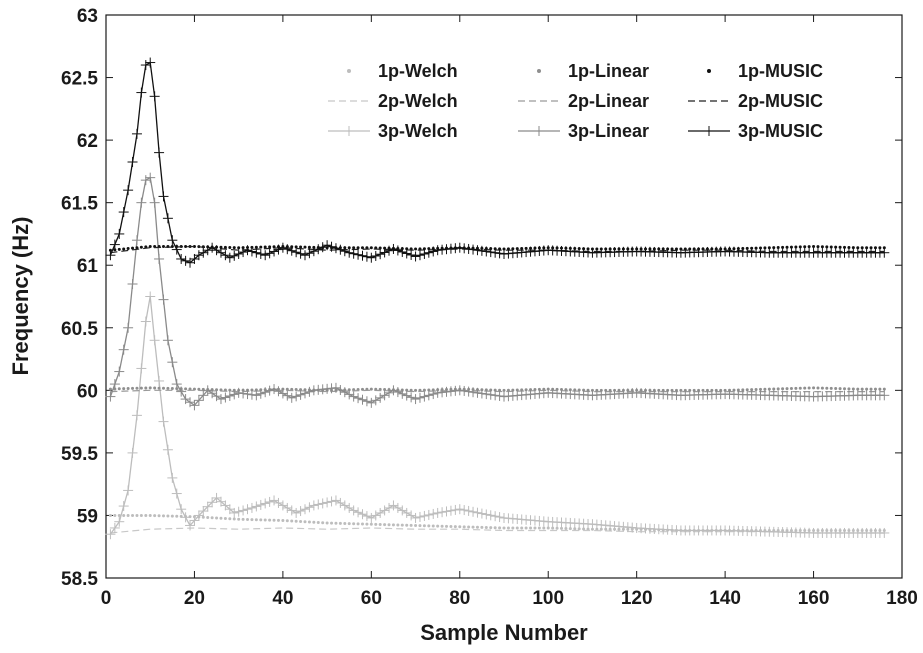 This screenshot has height=653, width=923. What do you see at coordinates (87, 16) in the screenshot?
I see `y-tick-label: 63` at bounding box center [87, 16].